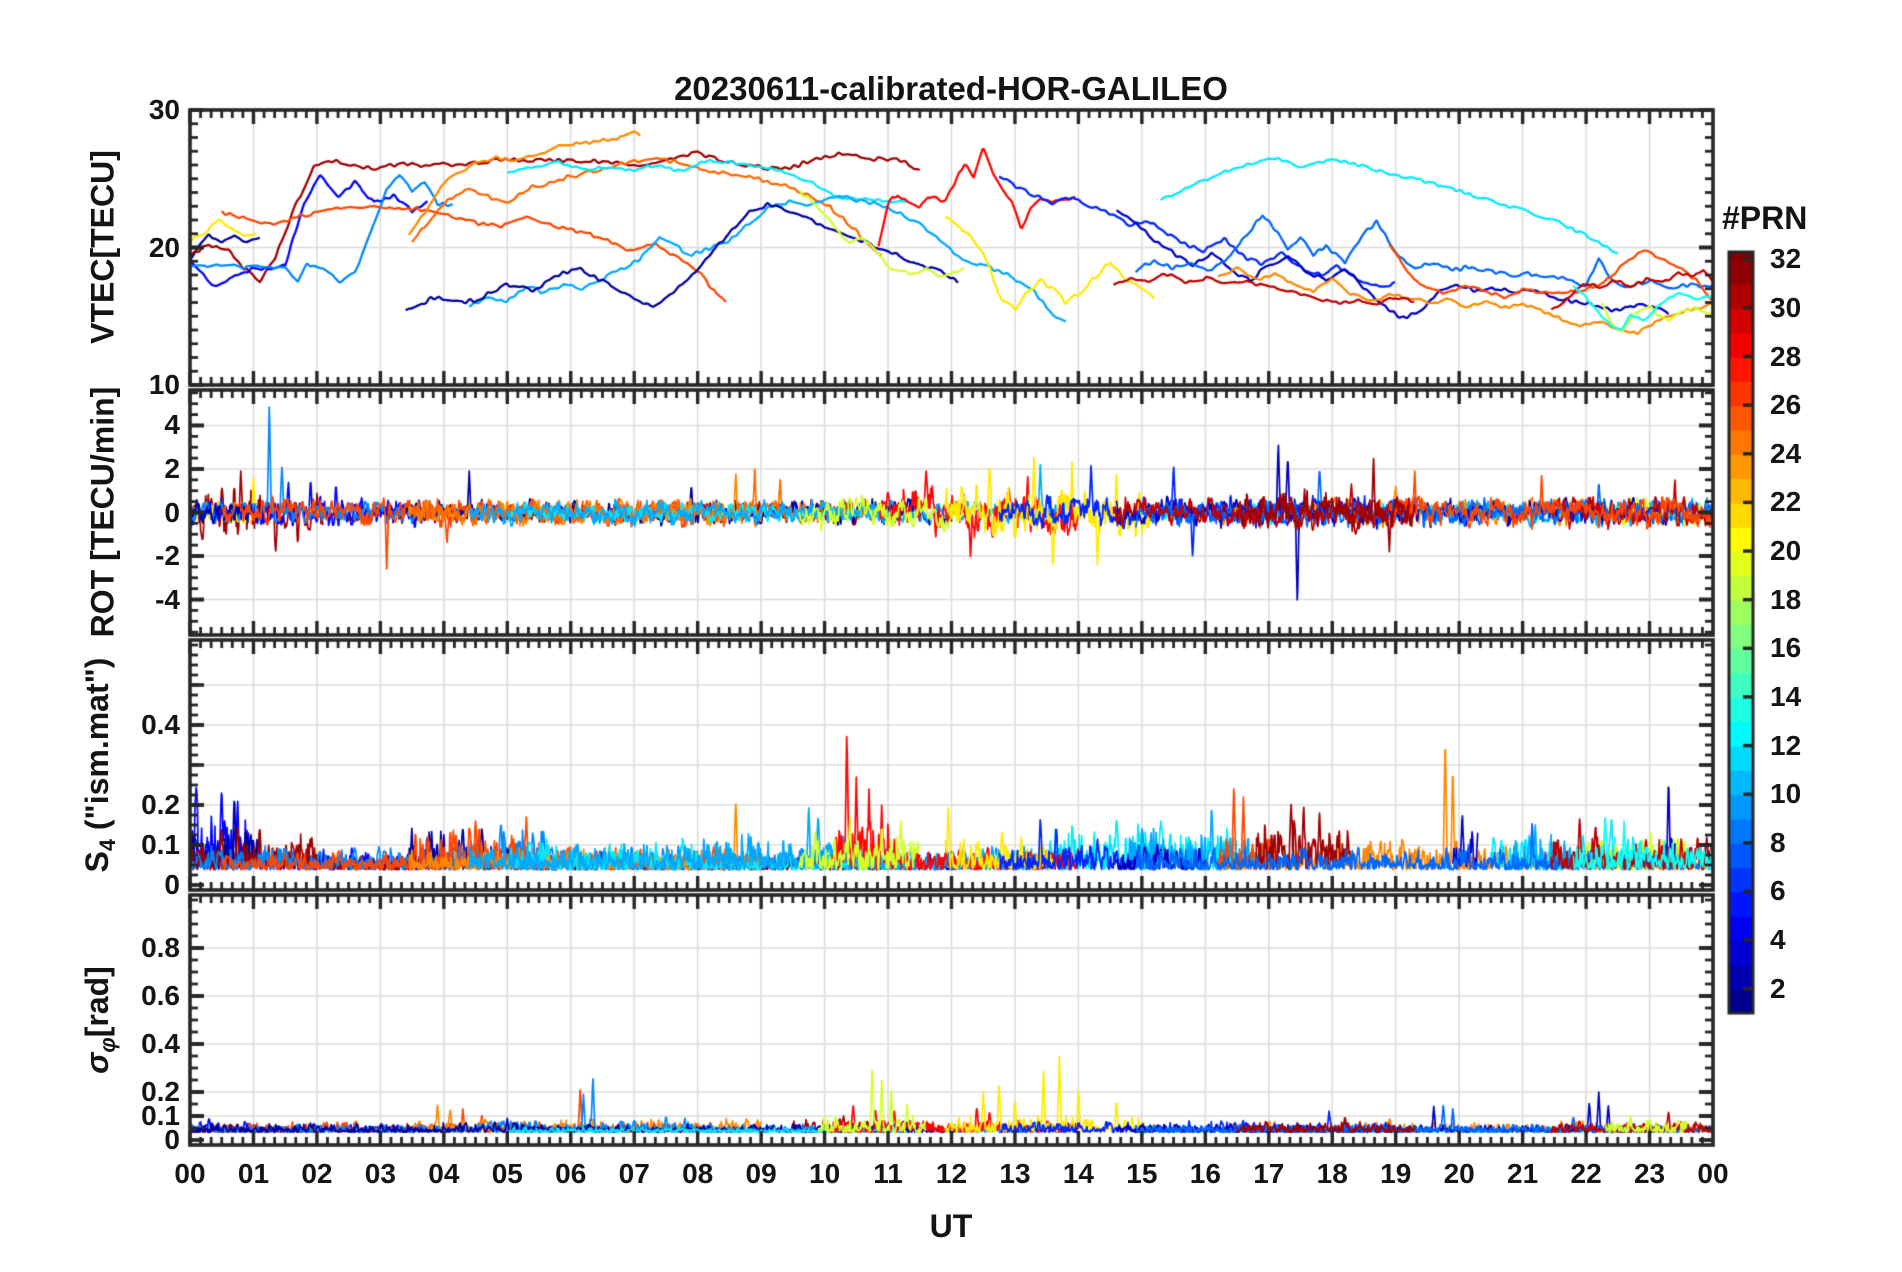  What do you see at coordinates (1778, 842) in the screenshot?
I see `colorbar-tick-label: 8` at bounding box center [1778, 842].